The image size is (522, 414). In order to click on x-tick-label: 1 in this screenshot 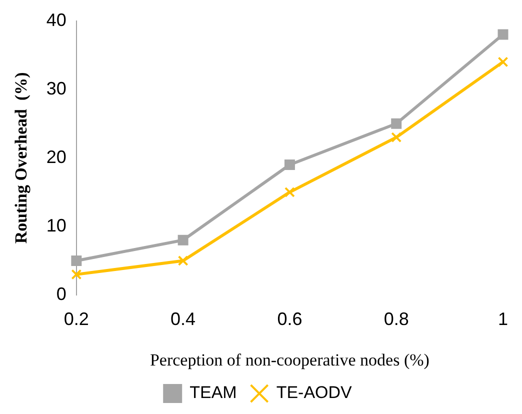, I will do `click(503, 318)`.